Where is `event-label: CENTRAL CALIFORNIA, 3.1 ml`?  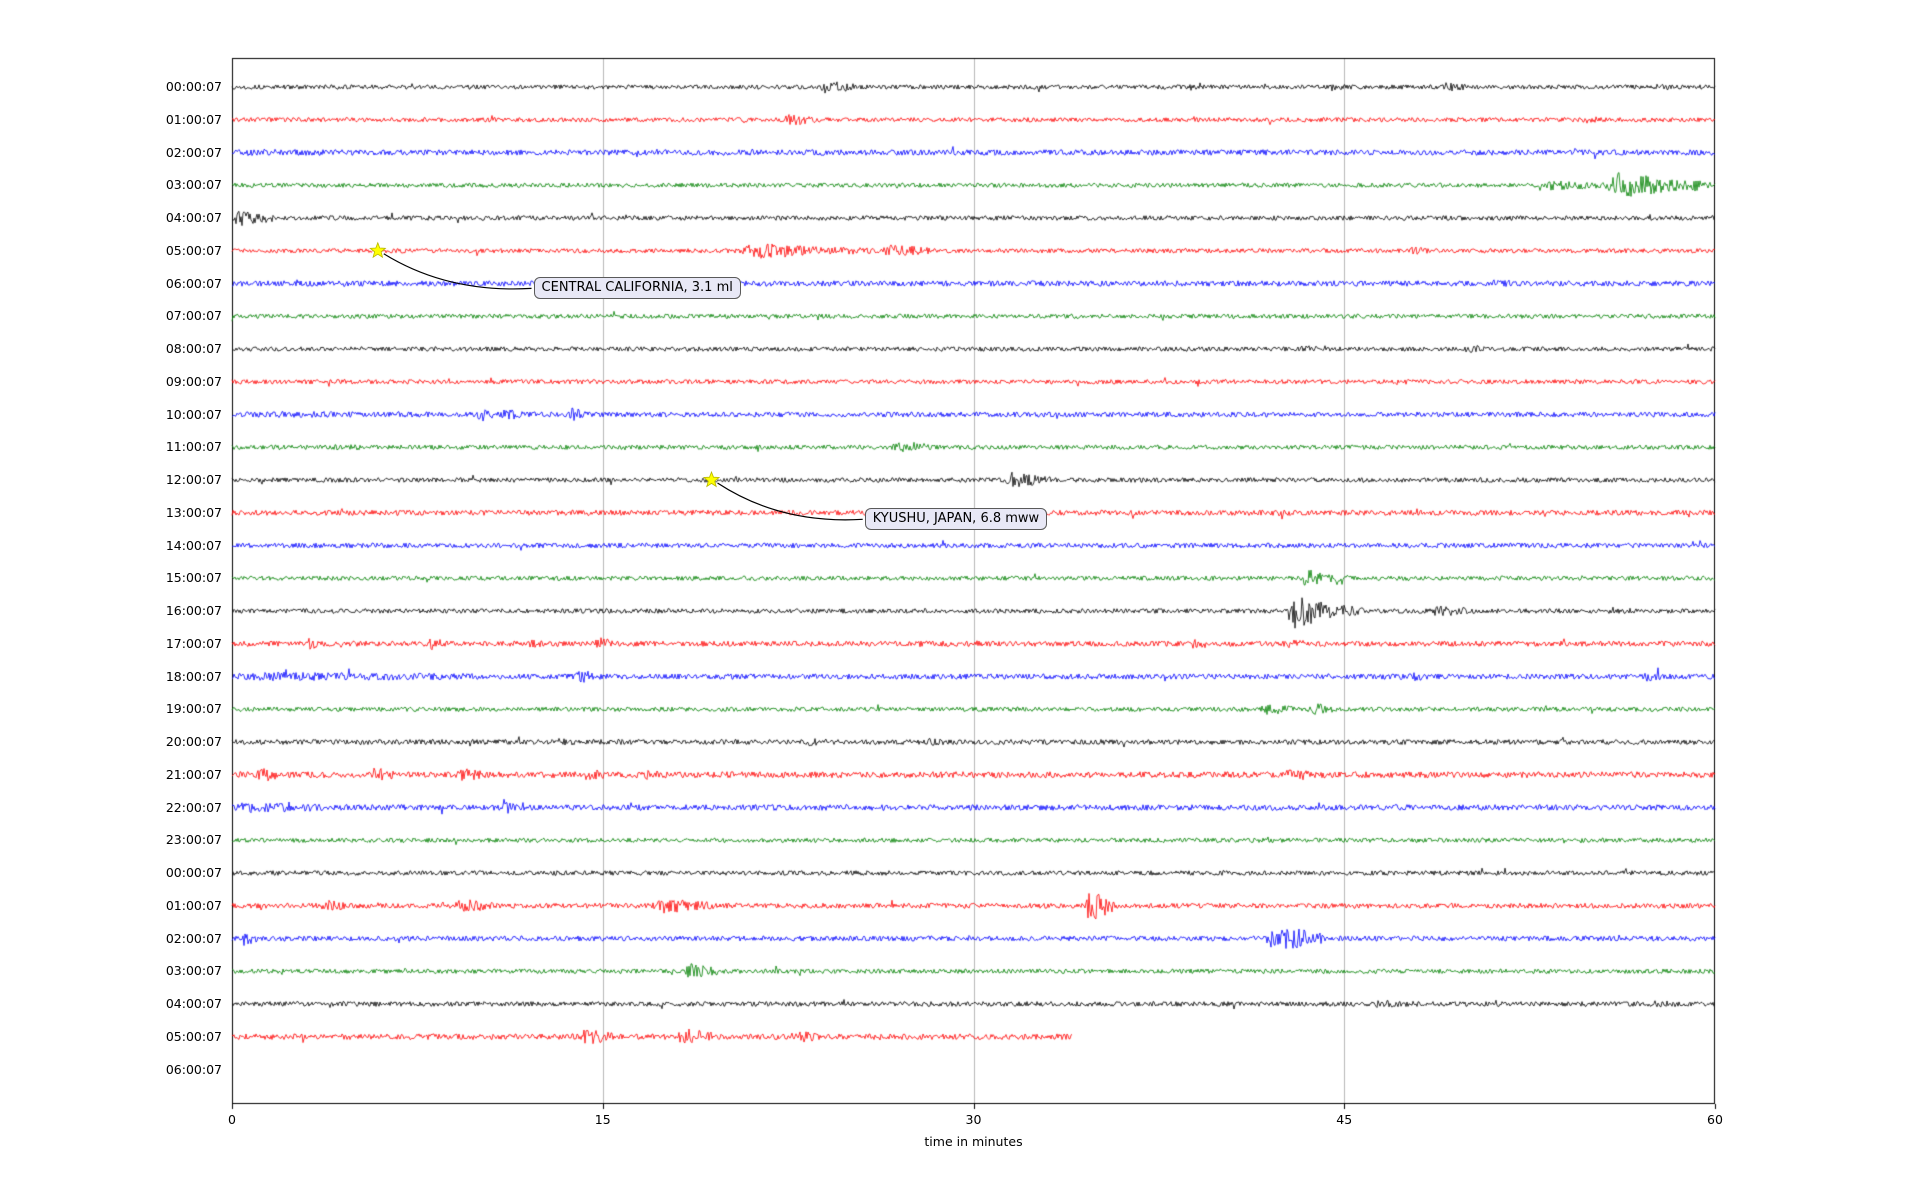
event-label: CENTRAL CALIFORNIA, 3.1 ml is located at coordinates (637, 288).